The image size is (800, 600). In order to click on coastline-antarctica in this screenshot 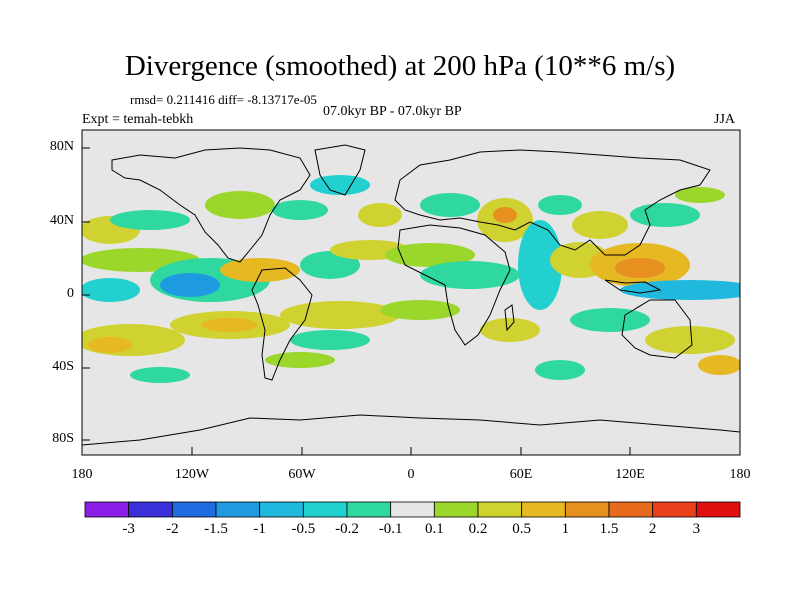, I will do `click(411, 430)`.